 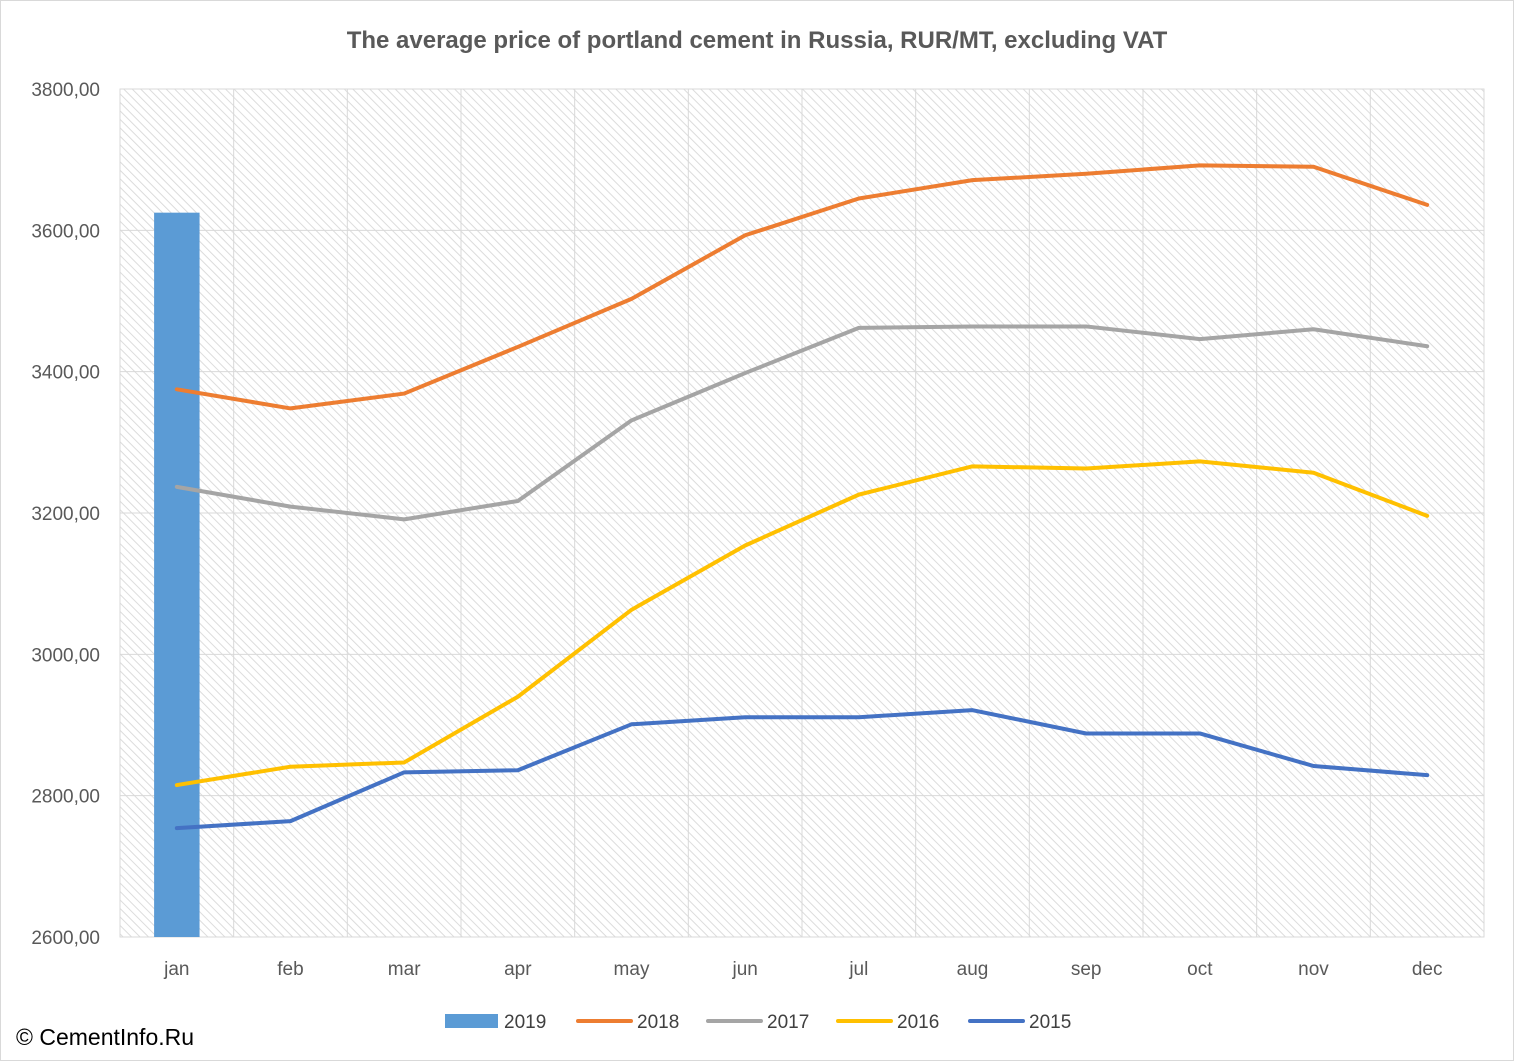 What do you see at coordinates (404, 969) in the screenshot?
I see `x-tick-label: mar` at bounding box center [404, 969].